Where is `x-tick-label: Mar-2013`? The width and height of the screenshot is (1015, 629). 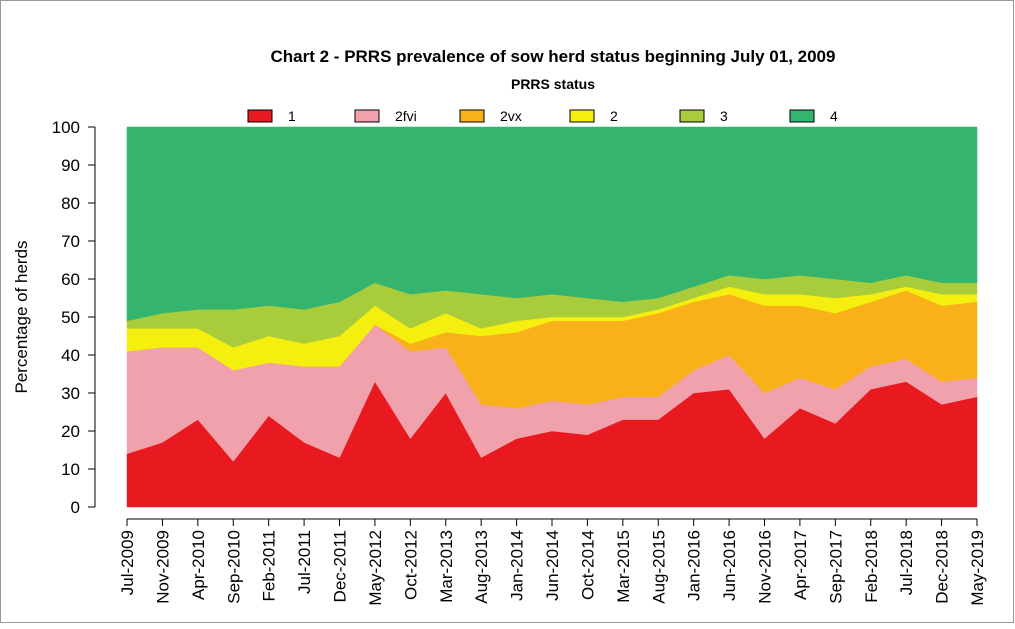
x-tick-label: Mar-2013 is located at coordinates (446, 566).